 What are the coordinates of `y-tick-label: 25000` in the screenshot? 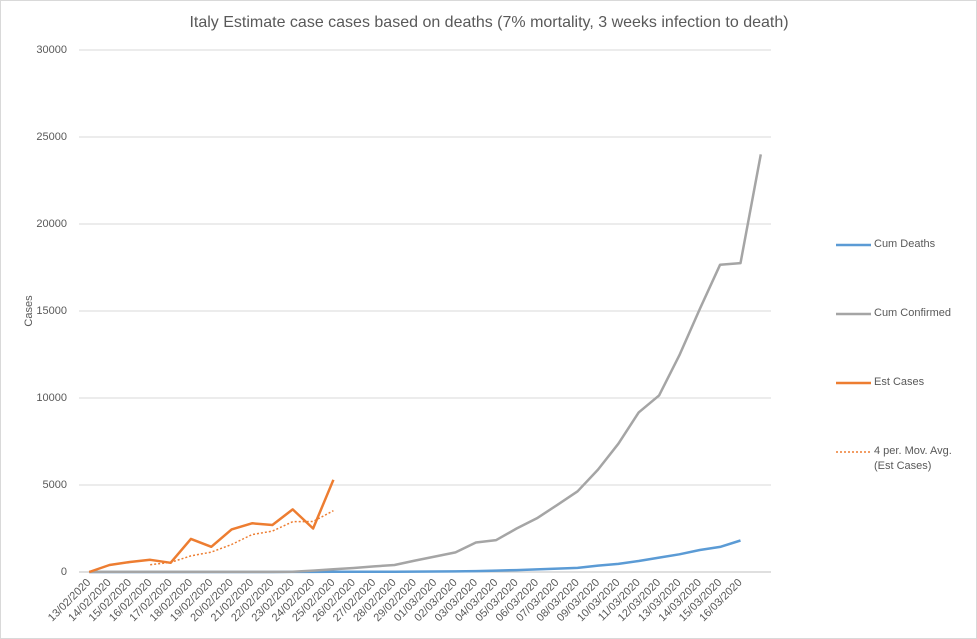 It's located at (51, 137).